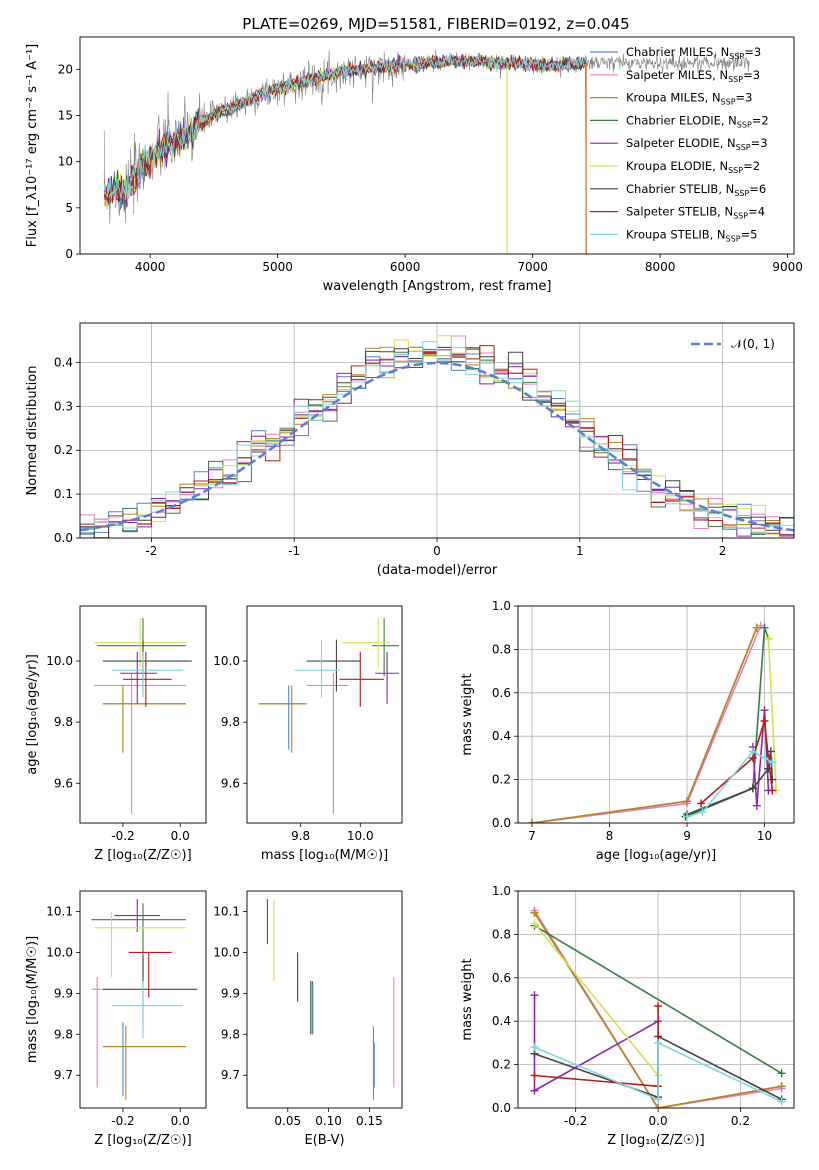 This screenshot has height=1170, width=819. I want to click on legend-text: Chabrier ELODIE, N, so click(681, 120).